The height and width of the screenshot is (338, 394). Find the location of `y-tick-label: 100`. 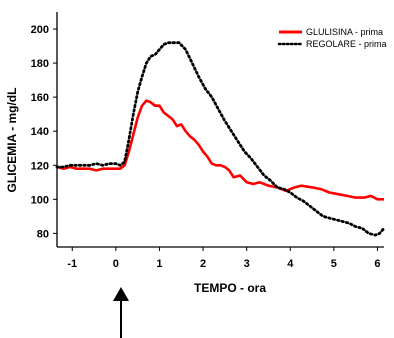

y-tick-label: 100 is located at coordinates (40, 200).